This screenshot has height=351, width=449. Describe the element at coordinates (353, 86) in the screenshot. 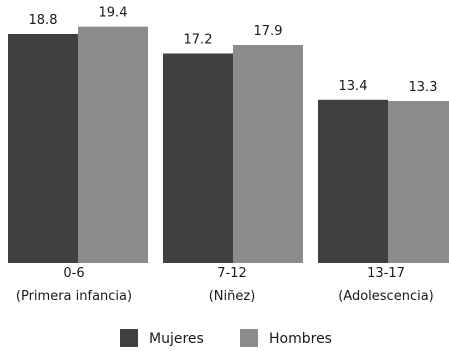

I see `value-label-mujeres-2: 13.4` at that location.